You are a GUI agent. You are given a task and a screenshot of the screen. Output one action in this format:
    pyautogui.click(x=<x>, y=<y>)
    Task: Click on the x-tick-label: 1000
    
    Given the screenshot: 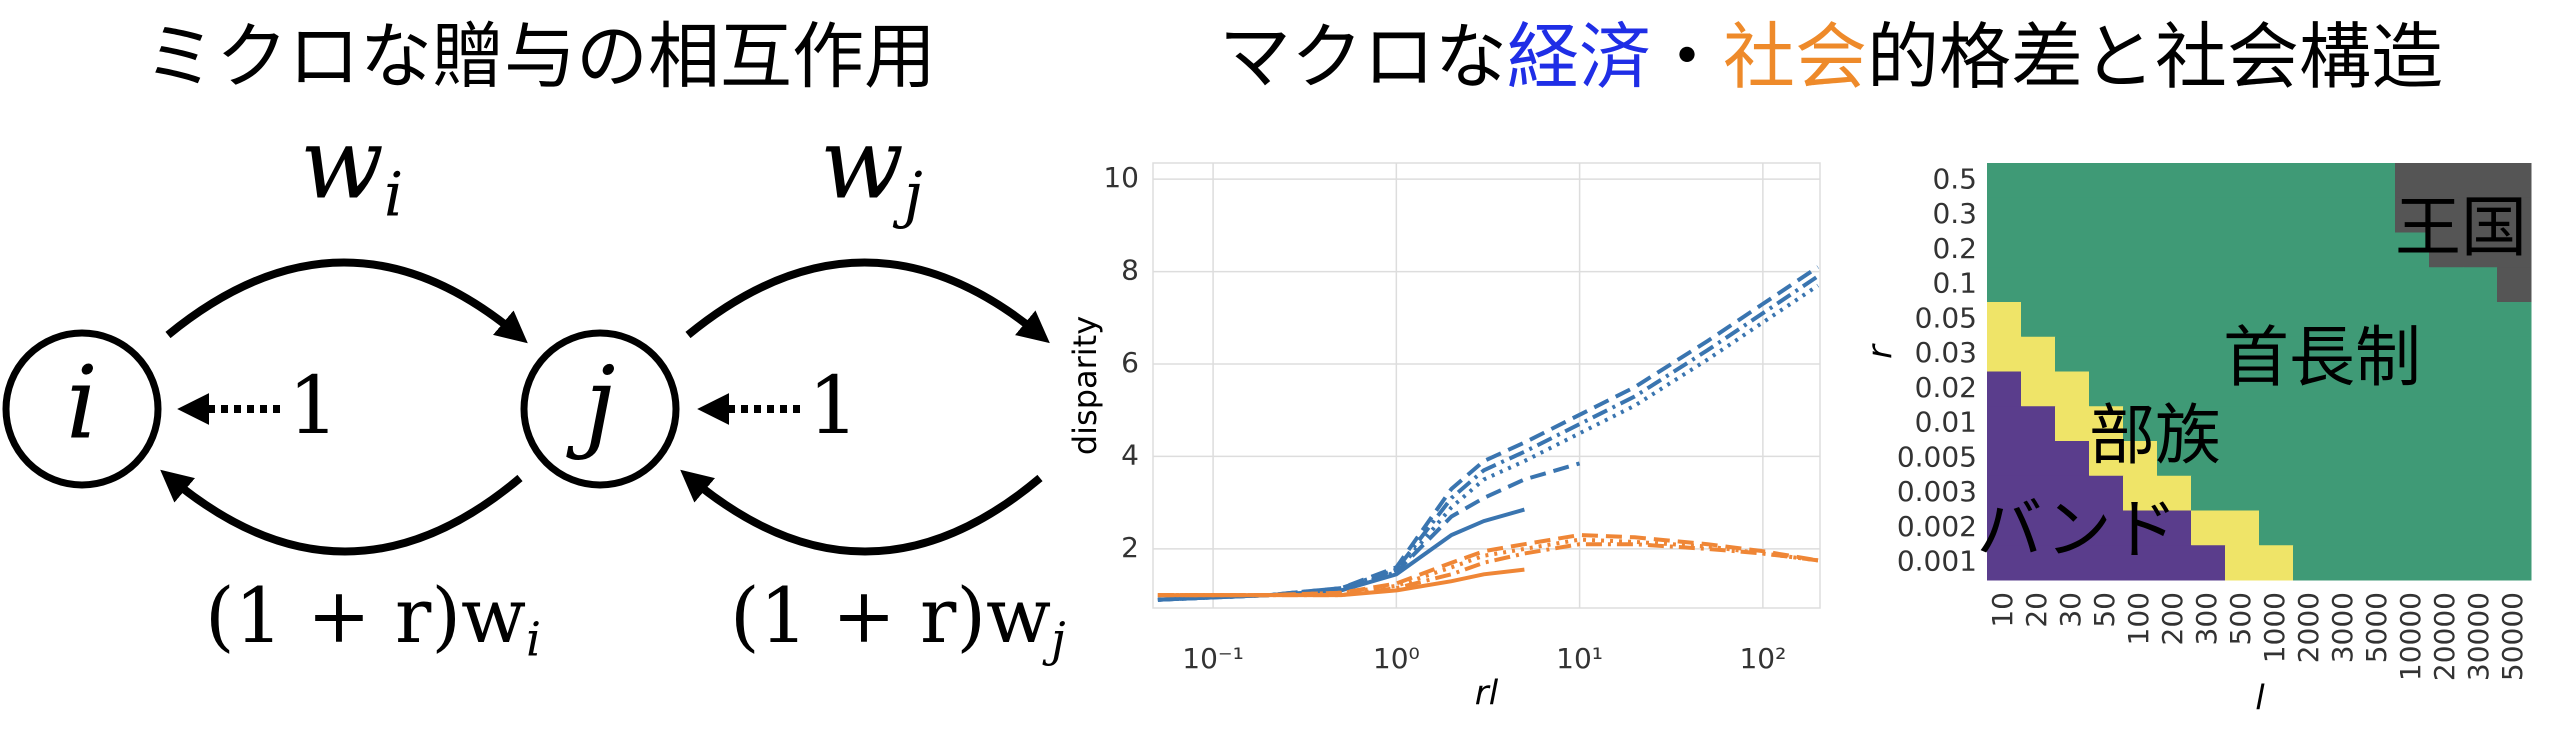 What is the action you would take?
    pyautogui.click(x=2274, y=627)
    